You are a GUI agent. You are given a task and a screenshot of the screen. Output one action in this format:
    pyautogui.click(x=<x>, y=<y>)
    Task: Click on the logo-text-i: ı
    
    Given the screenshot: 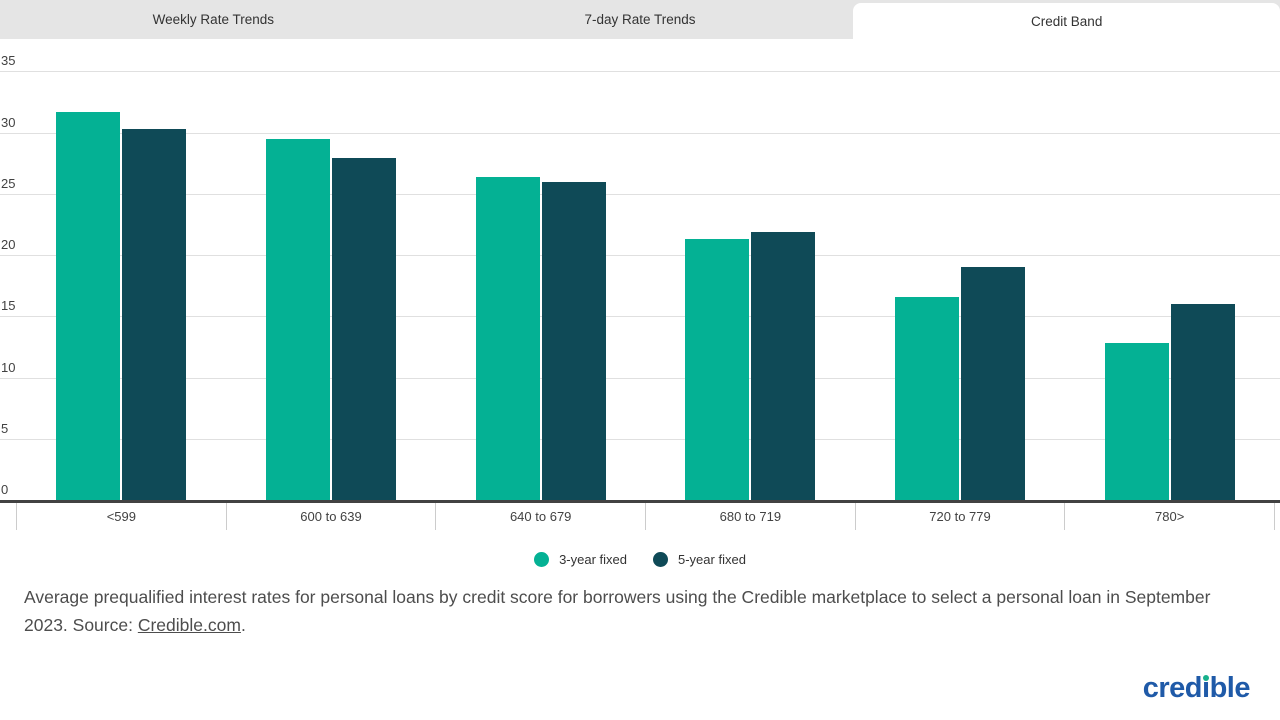 What is the action you would take?
    pyautogui.click(x=1206, y=688)
    